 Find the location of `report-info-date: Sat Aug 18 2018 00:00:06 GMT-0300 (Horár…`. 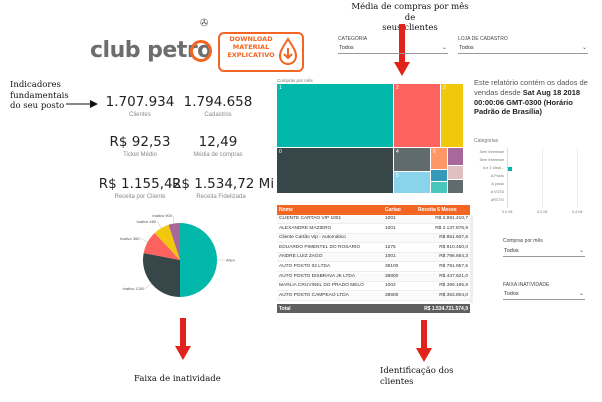

report-info-date: Sat Aug 18 2018 00:00:06 GMT-0300 (Horár… is located at coordinates (527, 102).